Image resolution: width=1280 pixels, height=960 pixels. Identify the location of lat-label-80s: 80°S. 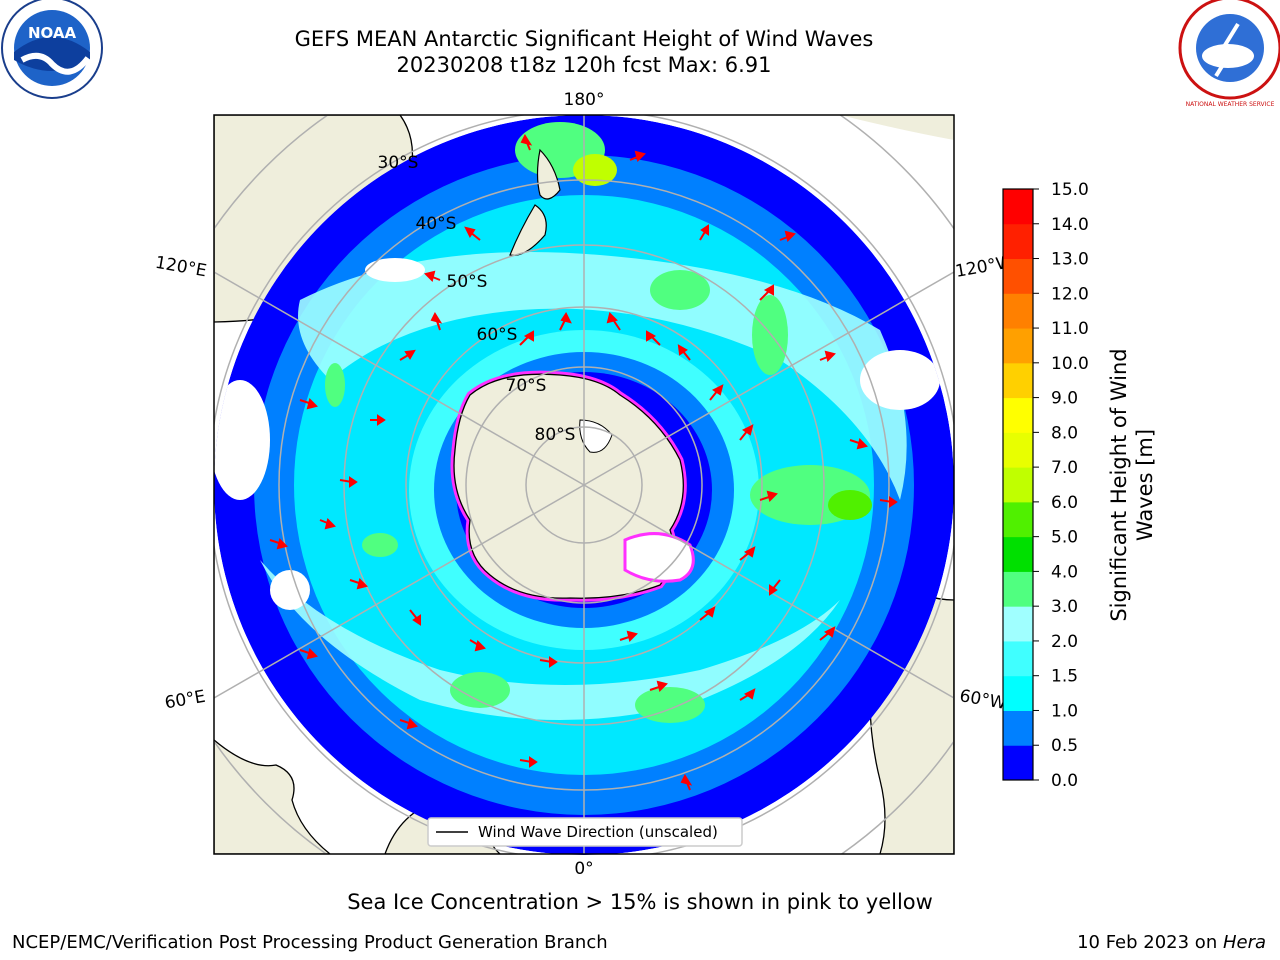
(555, 435).